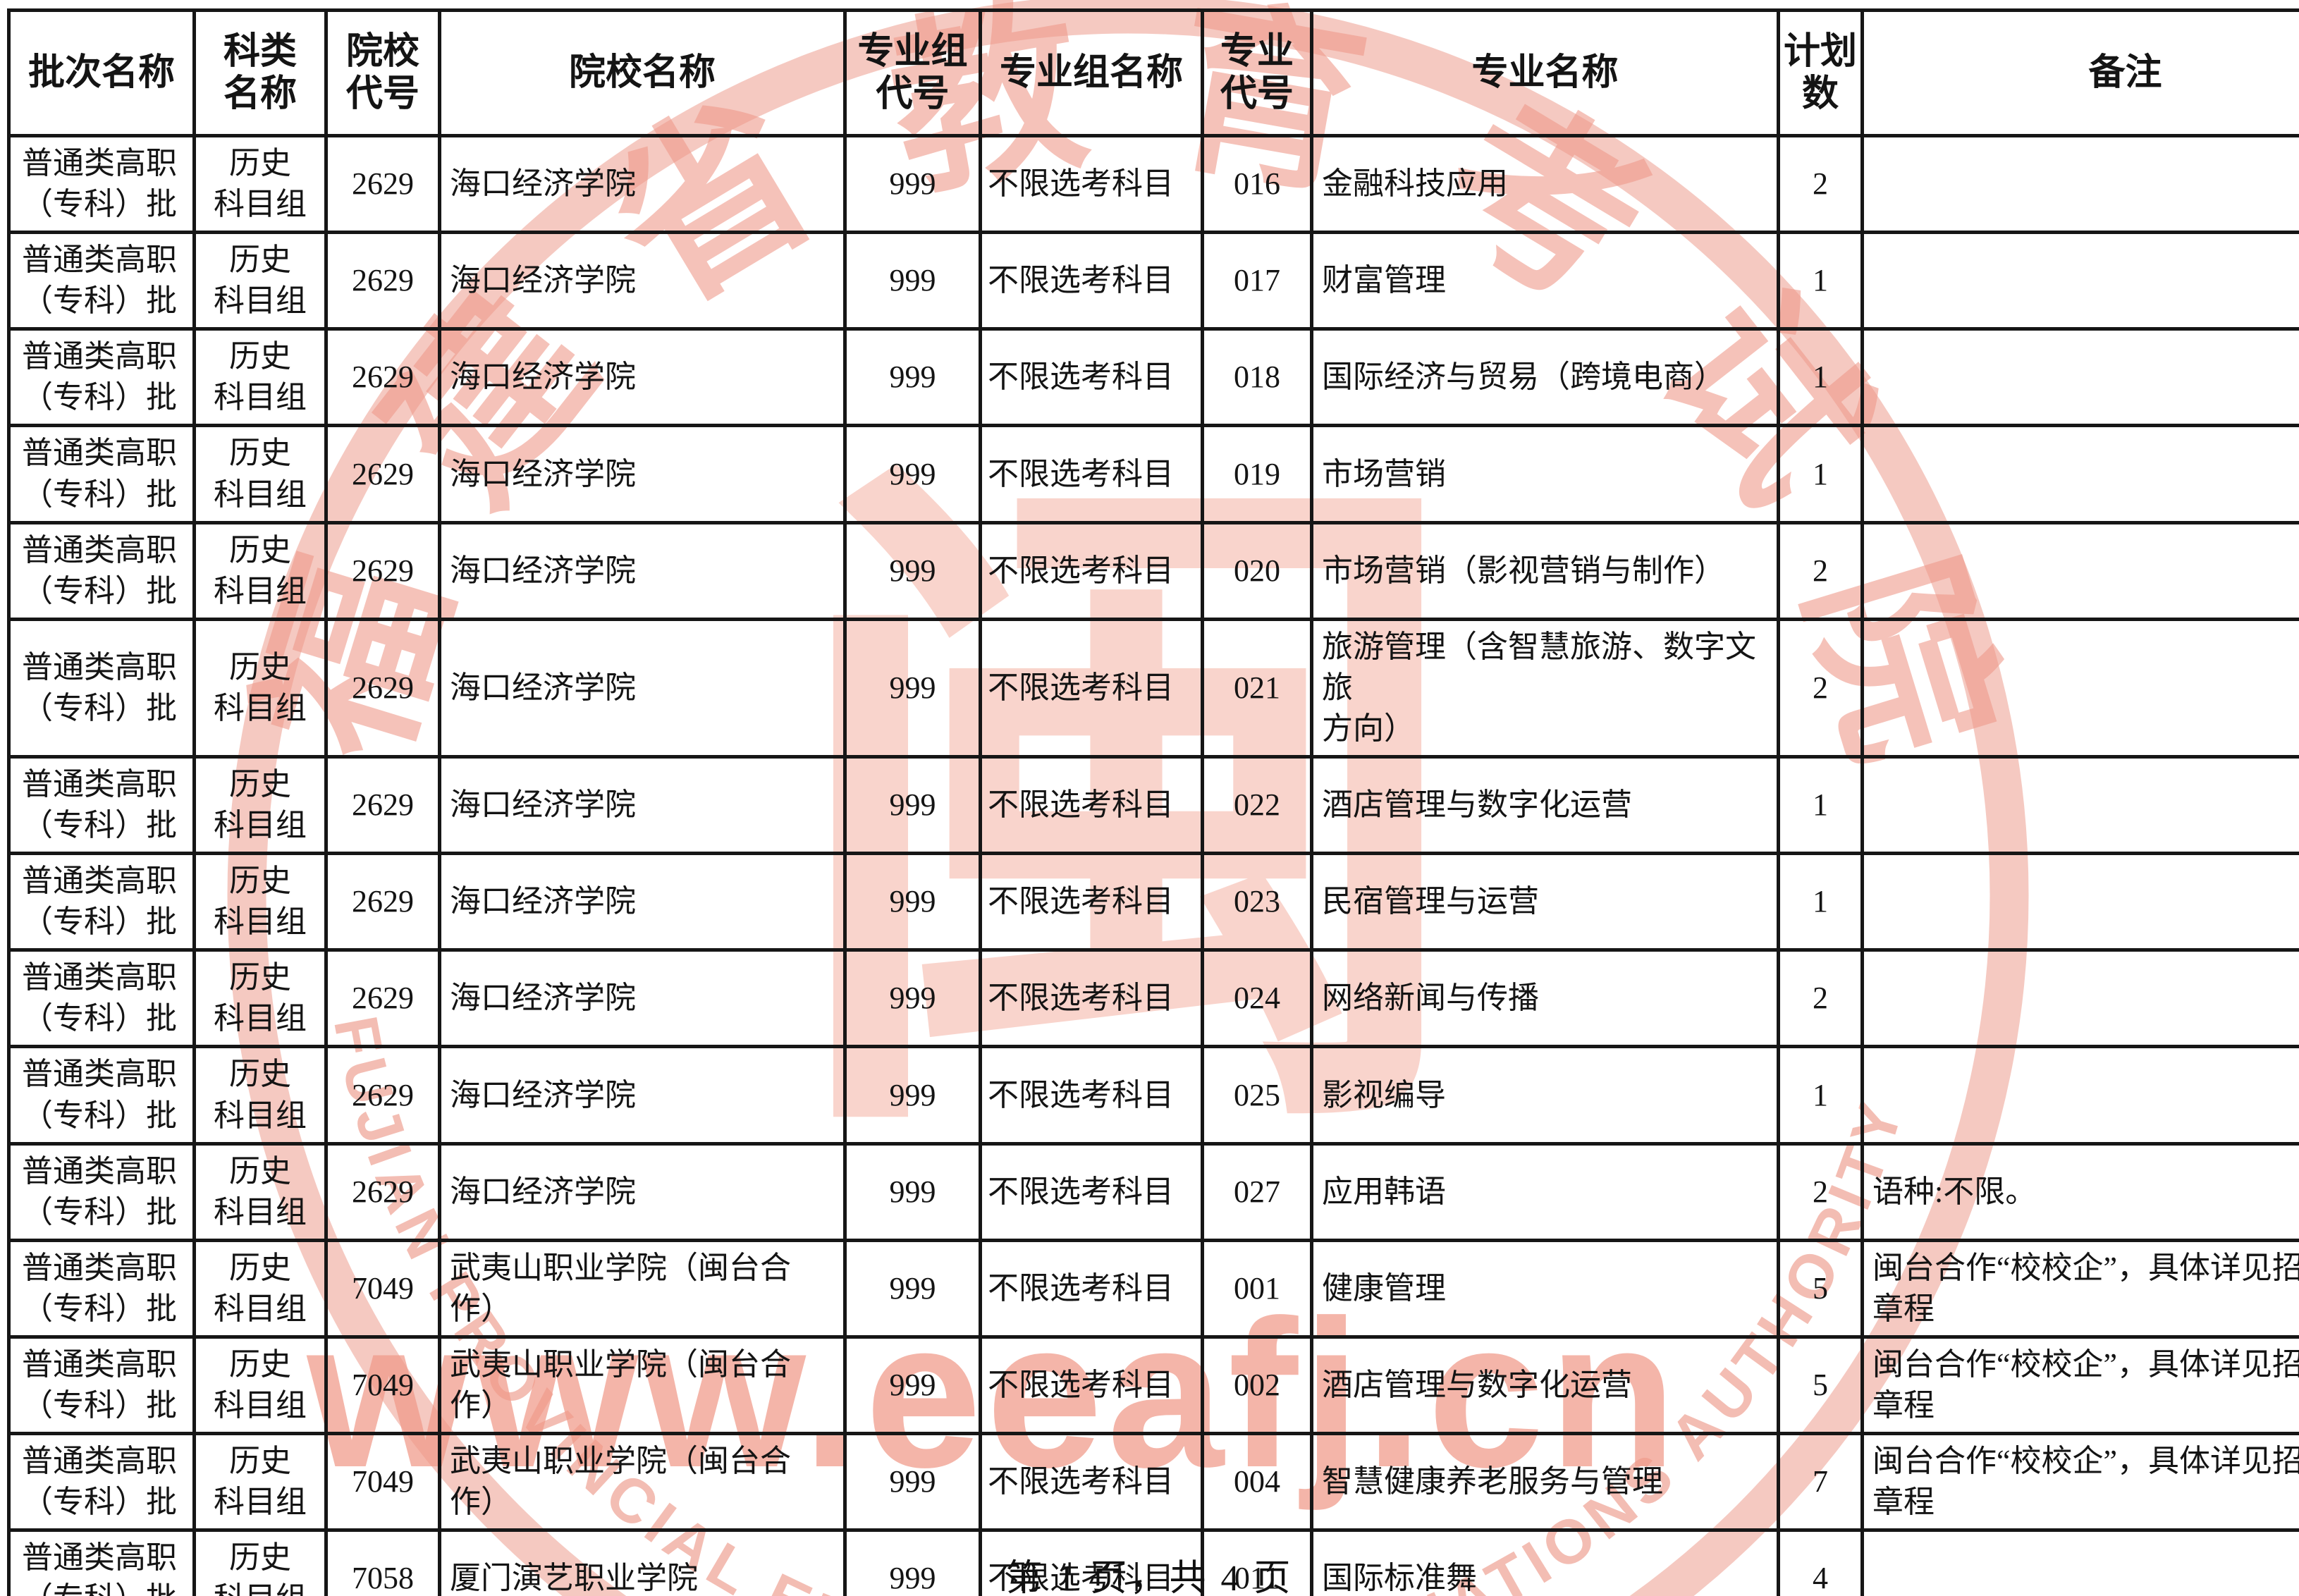 This screenshot has height=1596, width=2299. Describe the element at coordinates (1257, 1562) in the screenshot. I see `cell-major_code: 011` at that location.